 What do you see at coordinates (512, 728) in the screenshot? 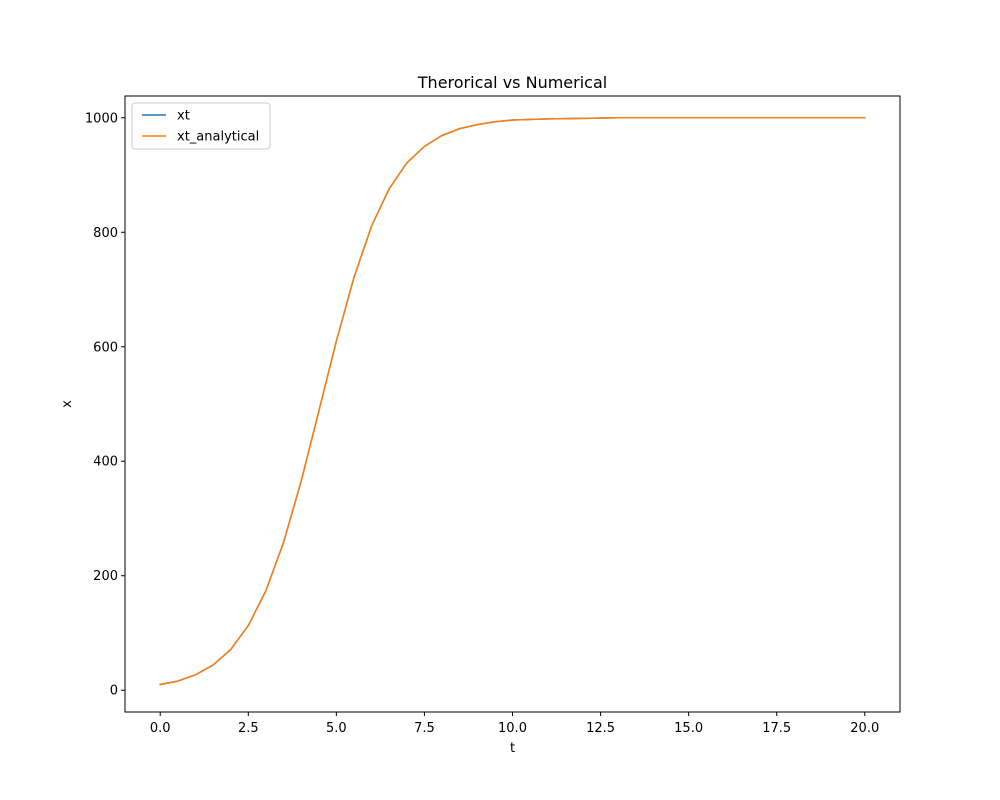
I see `x-tick-label: 10.0` at bounding box center [512, 728].